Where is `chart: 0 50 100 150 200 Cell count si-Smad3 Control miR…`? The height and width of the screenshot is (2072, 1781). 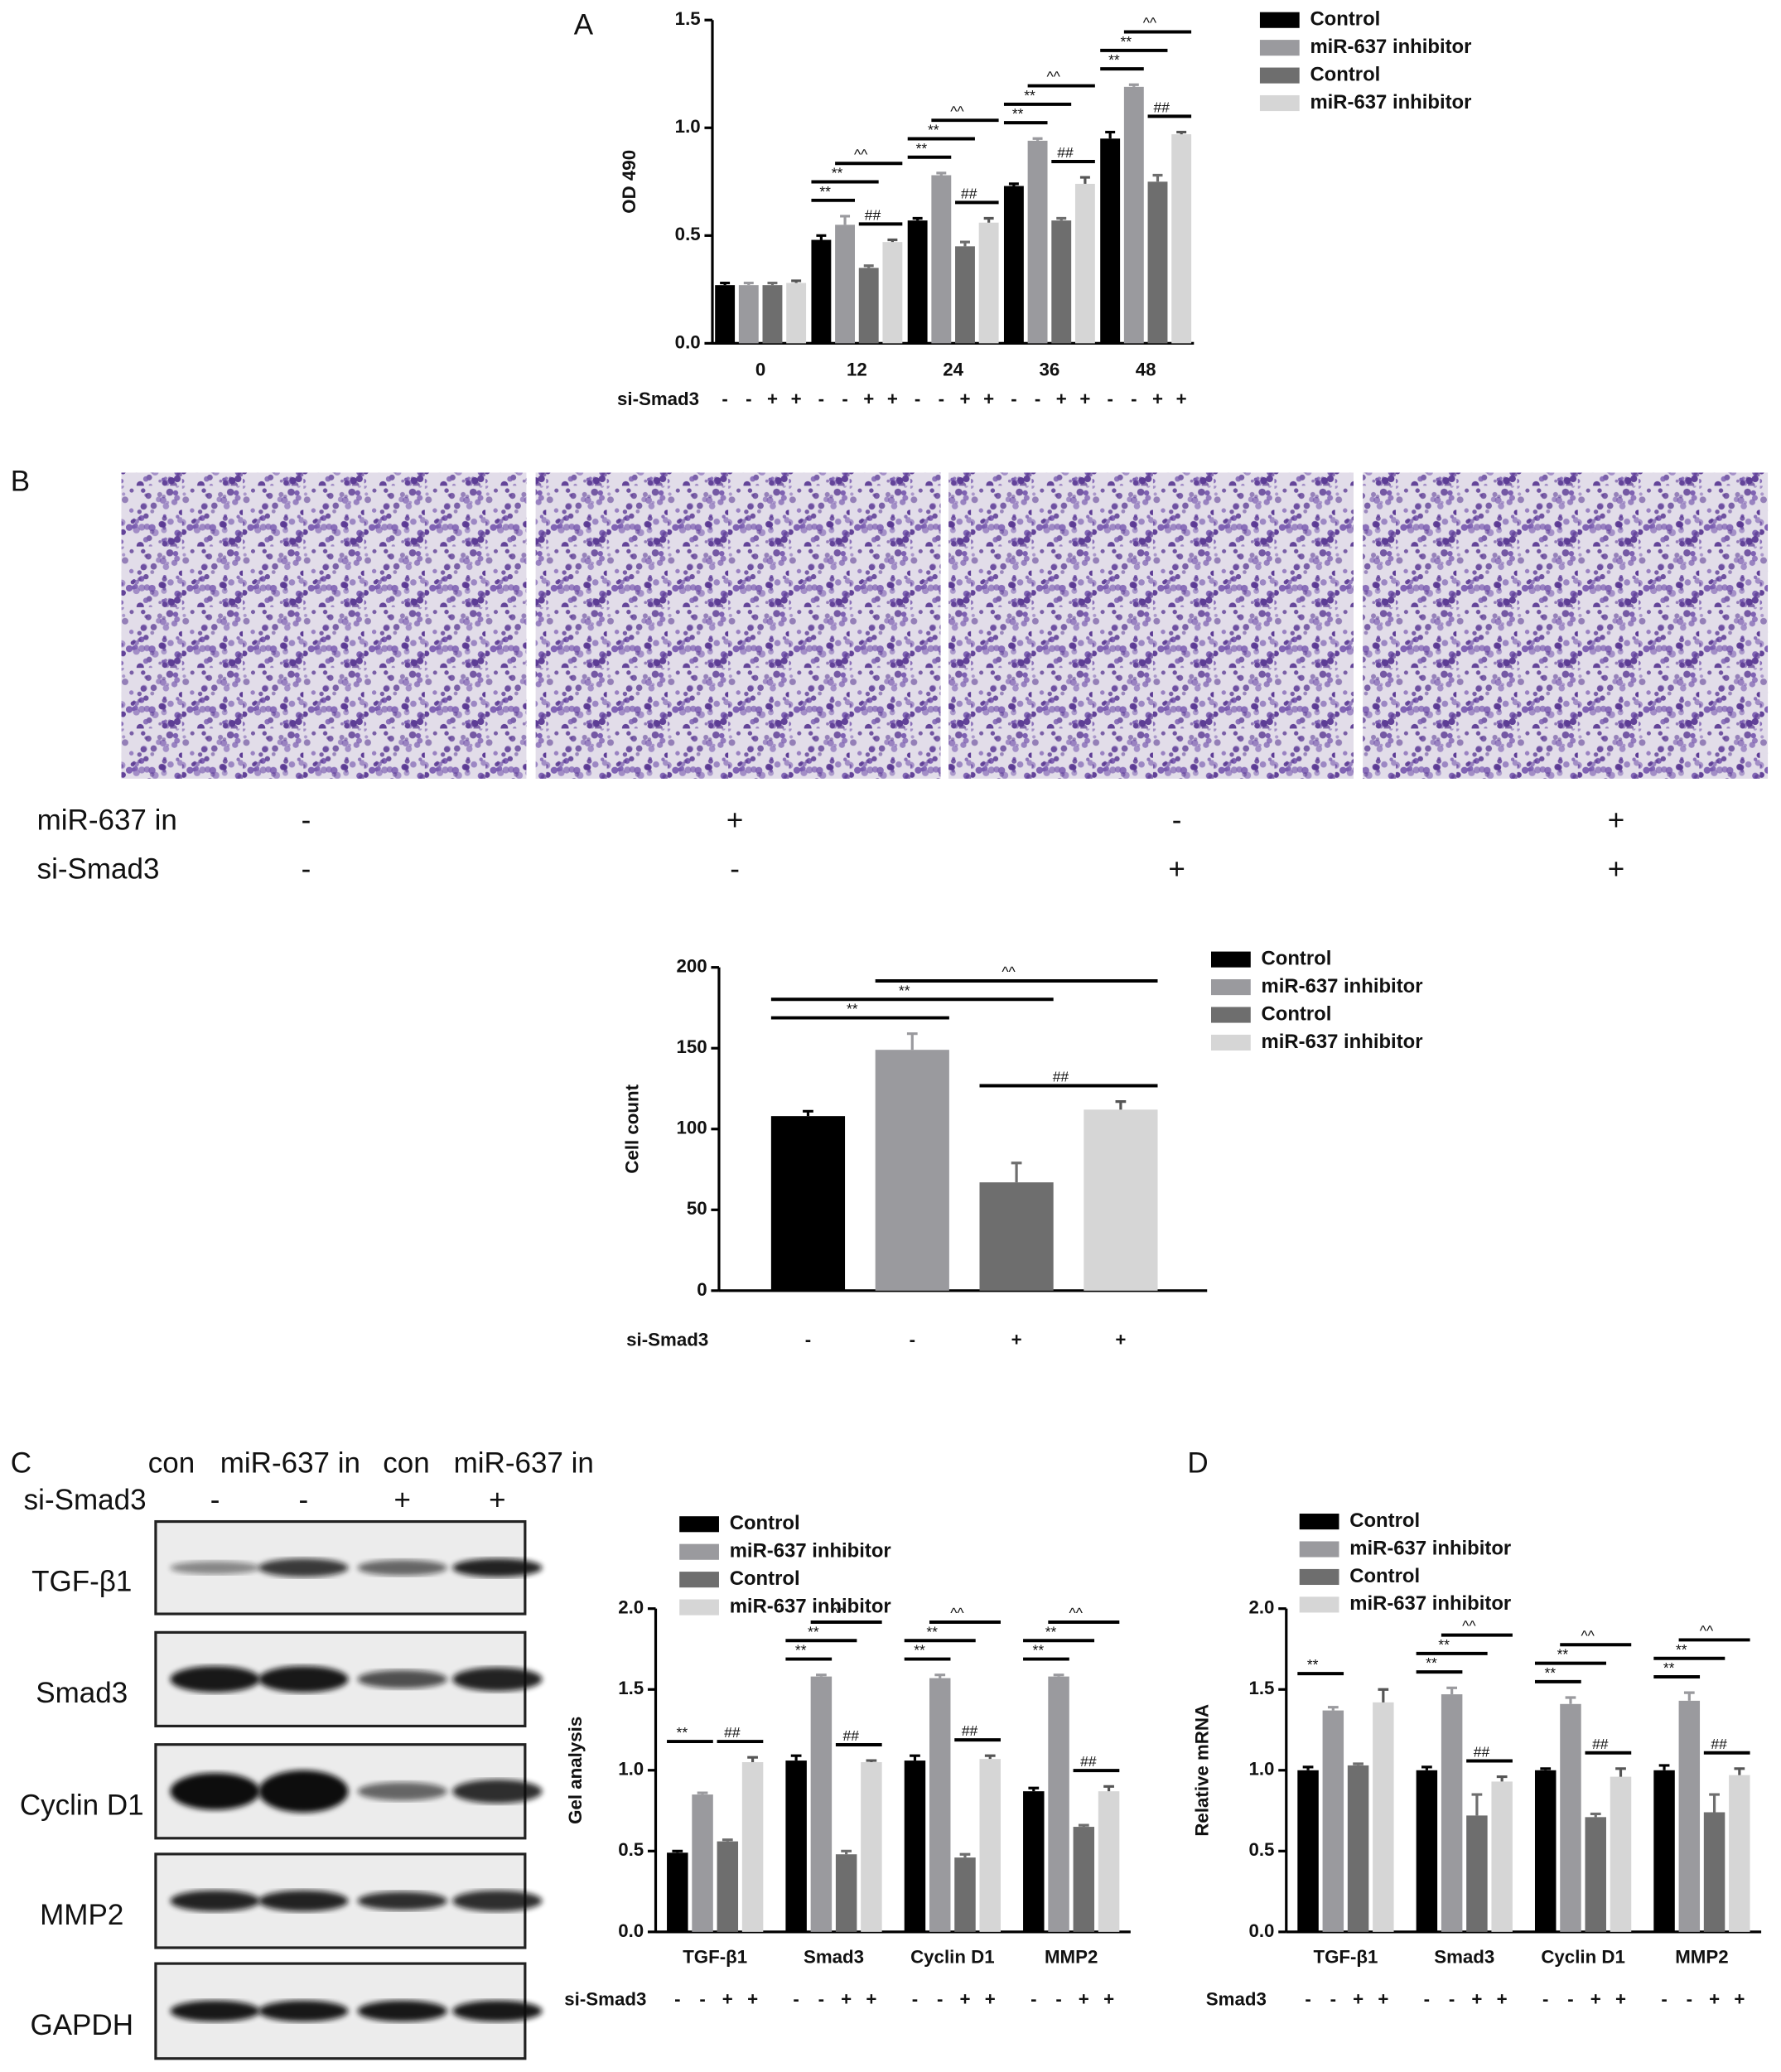 chart: 0 50 100 150 200 Cell count si-Smad3 Control miR… is located at coordinates (1021, 1149).